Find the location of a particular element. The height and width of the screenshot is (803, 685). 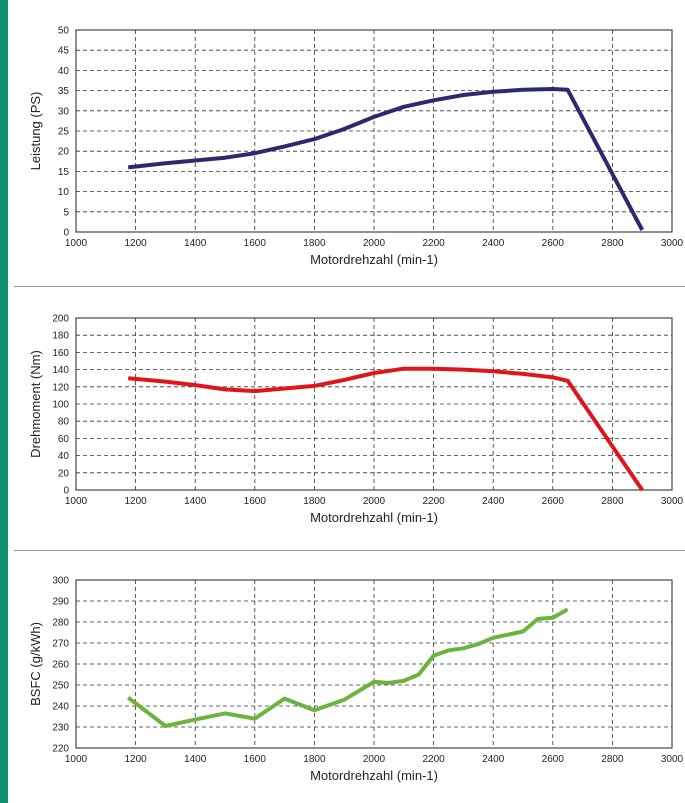

y-axis-title: BSFC (g/kWh) is located at coordinates (35, 664).